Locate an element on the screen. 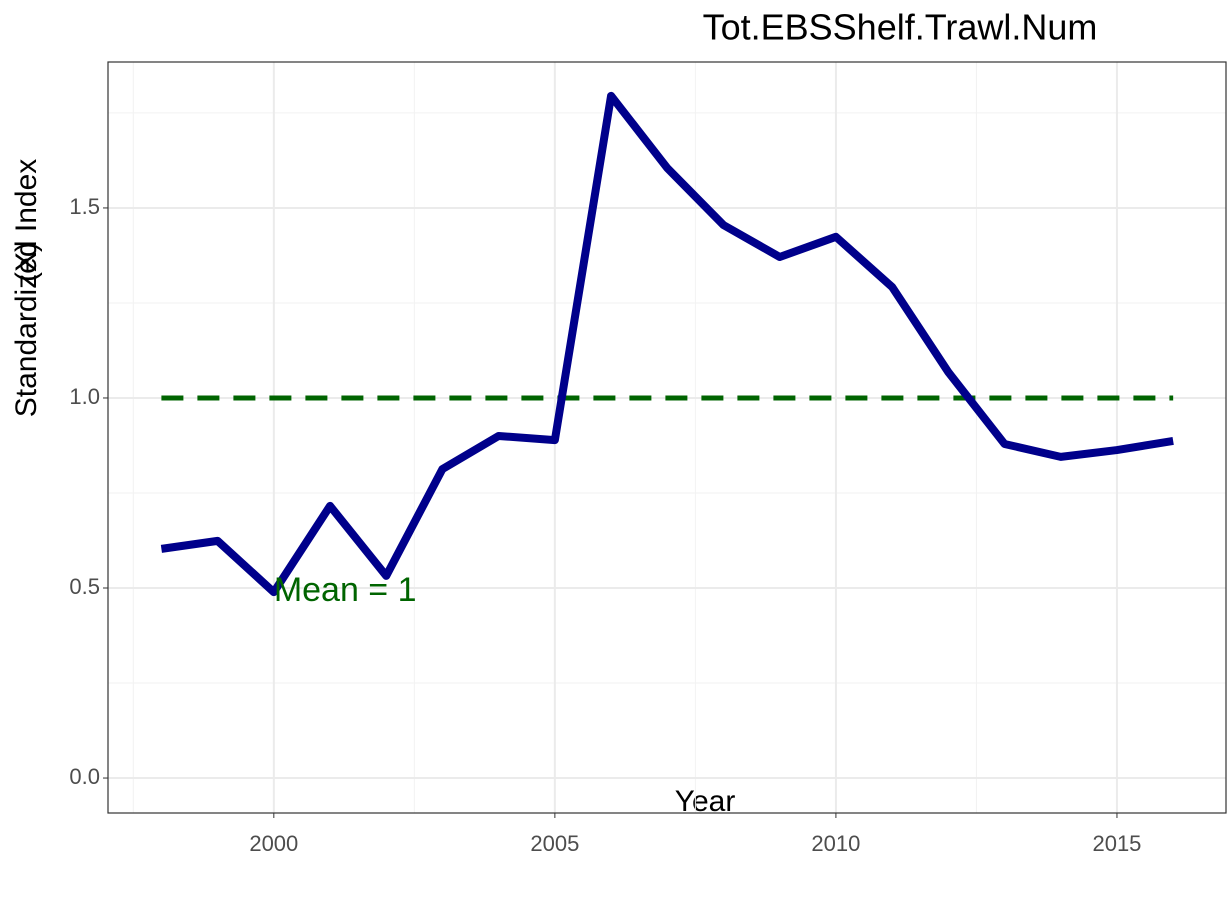  y-tick-label: 1.0 is located at coordinates (84, 396).